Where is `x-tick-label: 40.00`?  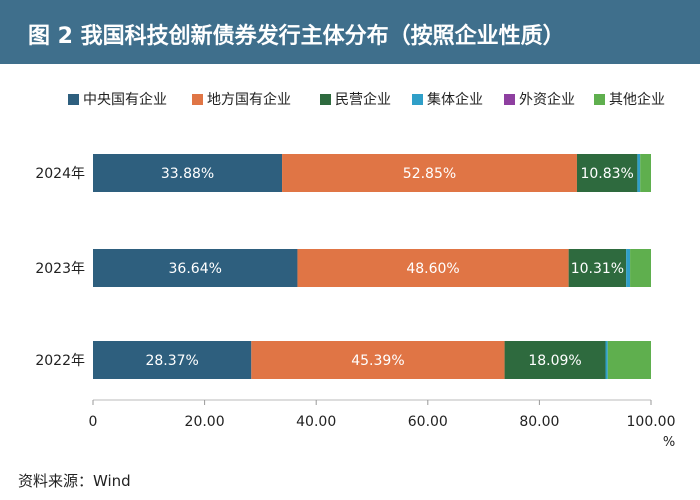 x-tick-label: 40.00 is located at coordinates (316, 422).